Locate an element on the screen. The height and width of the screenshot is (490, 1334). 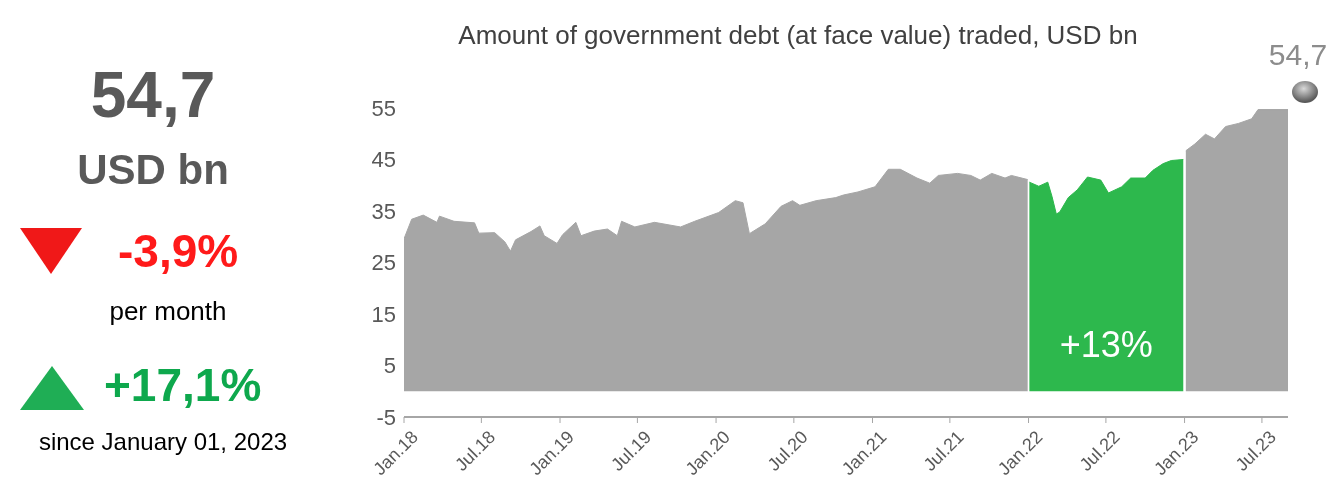
chart-title: Amount of government debt (at face value) traded, USD bn is located at coordinates (798, 35).